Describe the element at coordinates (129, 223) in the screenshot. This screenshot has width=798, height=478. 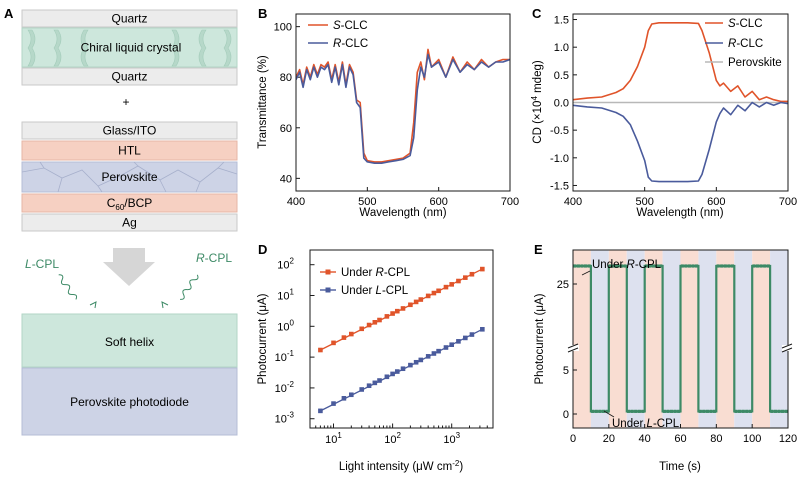
I see `ag-label: Ag` at that location.